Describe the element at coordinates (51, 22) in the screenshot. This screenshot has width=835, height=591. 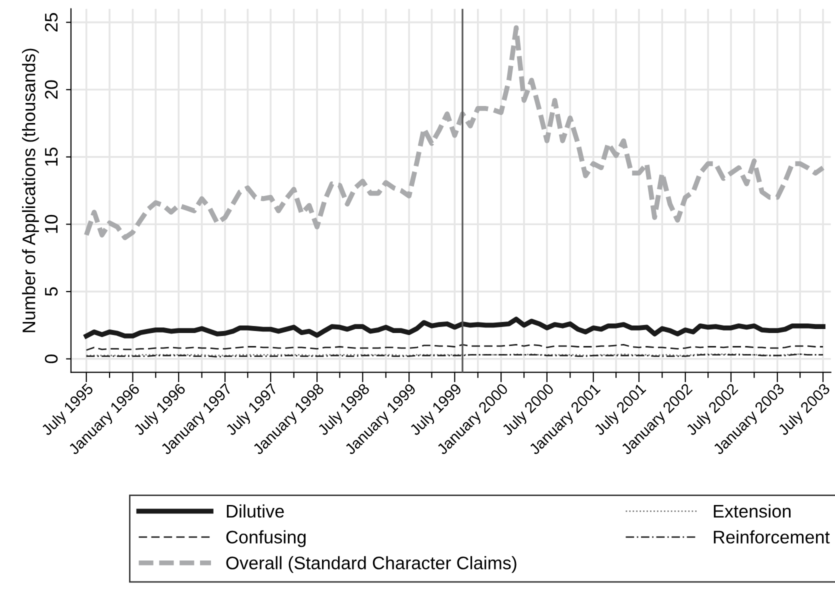
I see `y-tick-label: 25` at that location.